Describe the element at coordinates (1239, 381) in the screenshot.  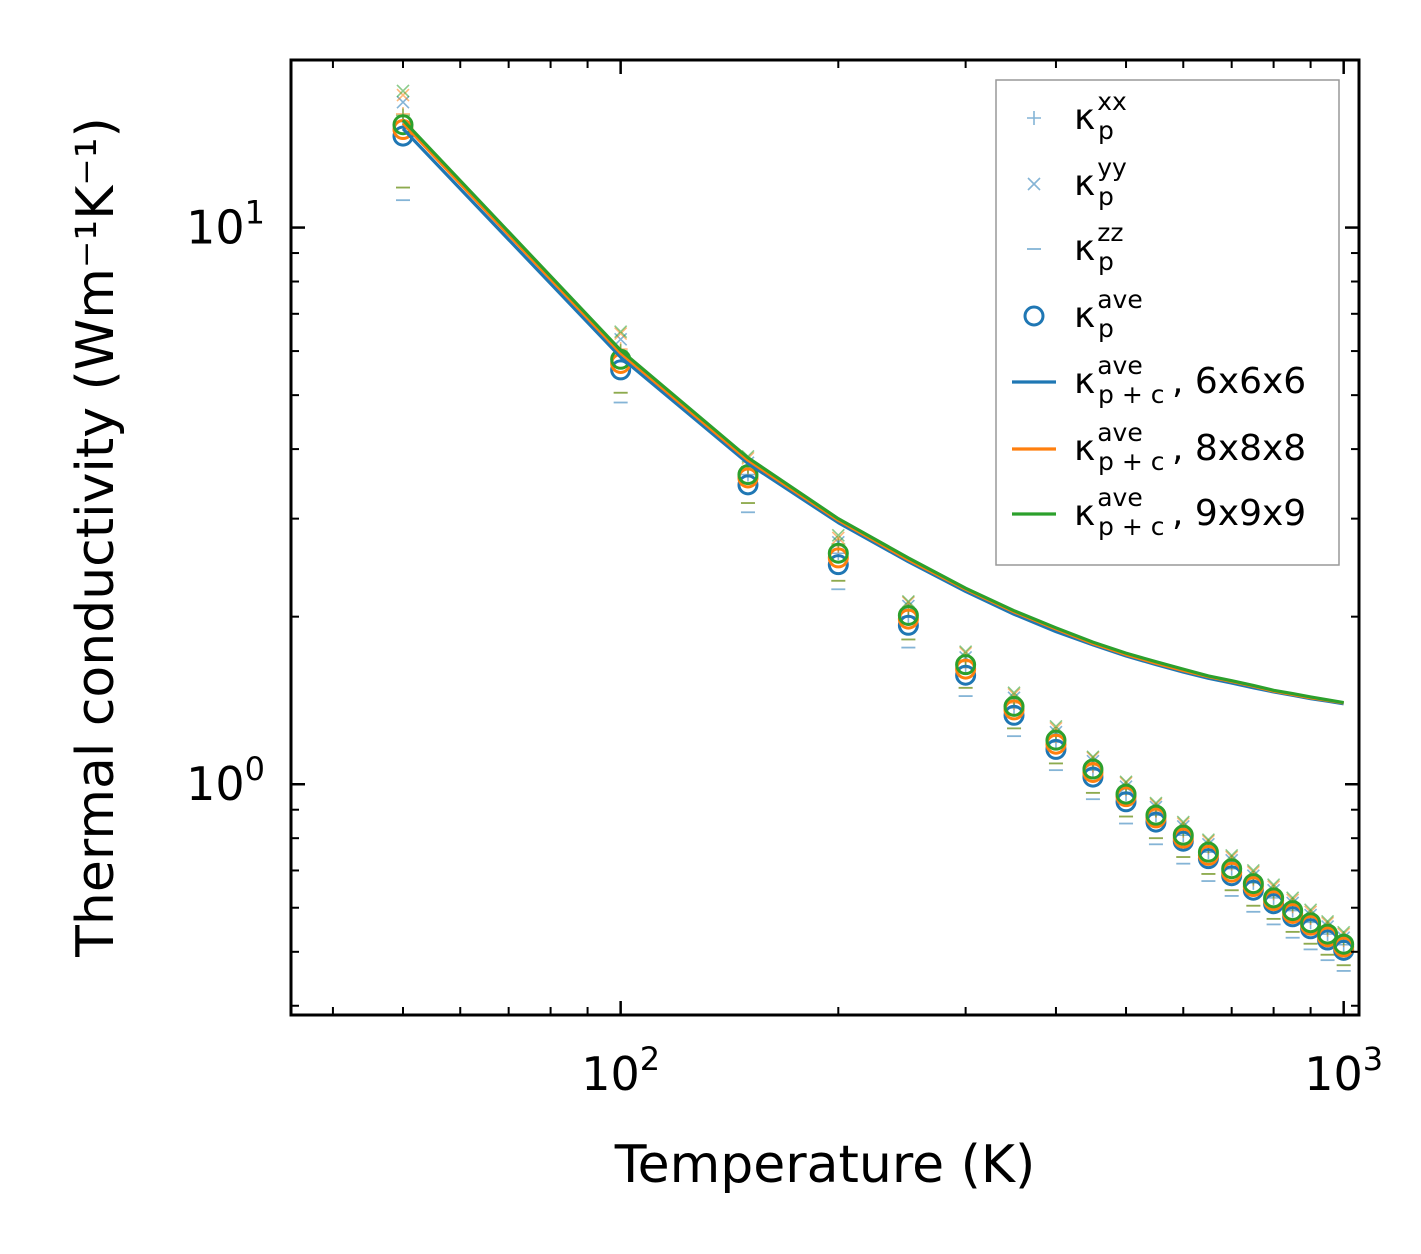
I see `legend-suffix: , 6x6x6` at that location.